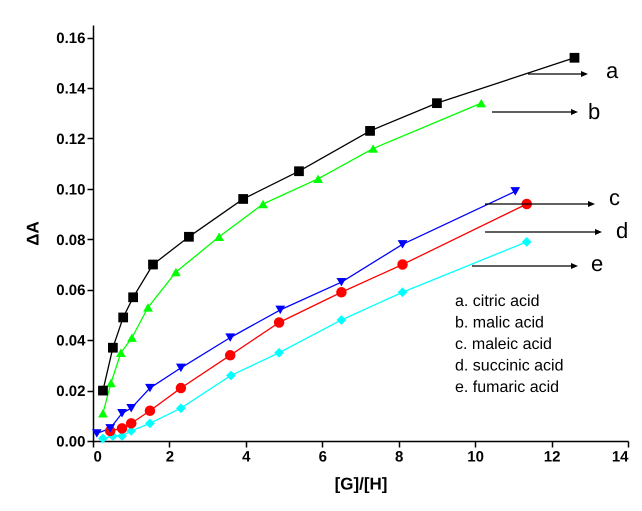 Image resolution: width=642 pixels, height=511 pixels. I want to click on x-tick-label: 12, so click(552, 457).